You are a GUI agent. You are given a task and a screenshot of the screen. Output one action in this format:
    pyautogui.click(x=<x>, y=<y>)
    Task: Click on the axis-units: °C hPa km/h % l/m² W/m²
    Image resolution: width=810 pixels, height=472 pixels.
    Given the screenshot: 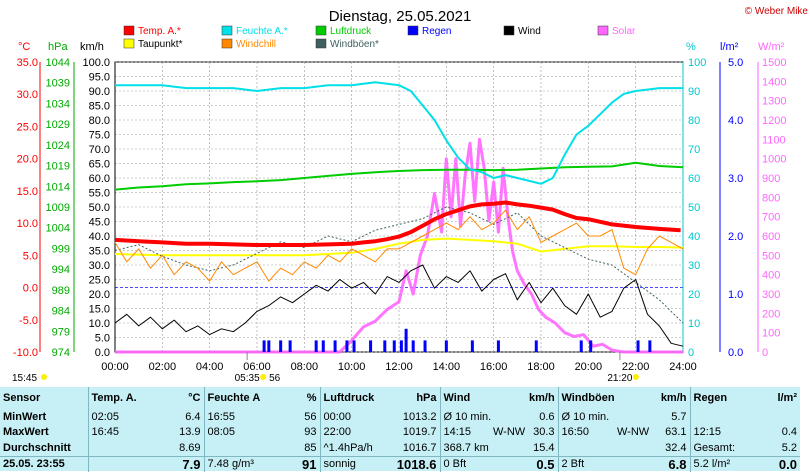 What is the action you would take?
    pyautogui.click(x=401, y=47)
    